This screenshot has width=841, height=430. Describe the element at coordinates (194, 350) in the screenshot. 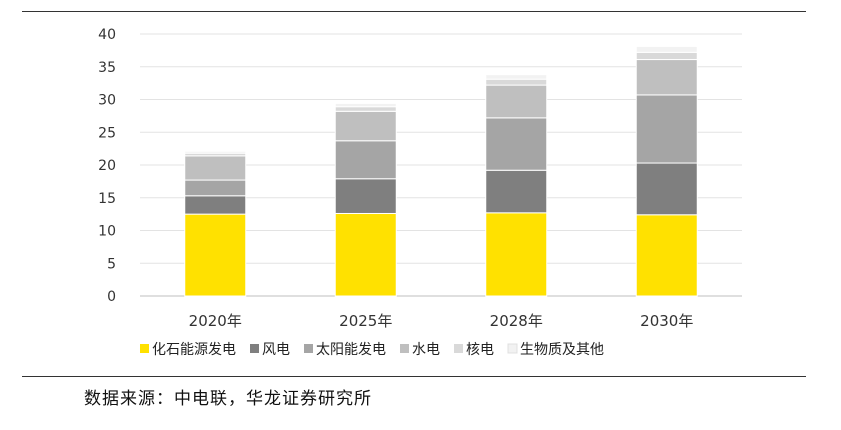

I see `legend-label: 化石能源发电` at that location.